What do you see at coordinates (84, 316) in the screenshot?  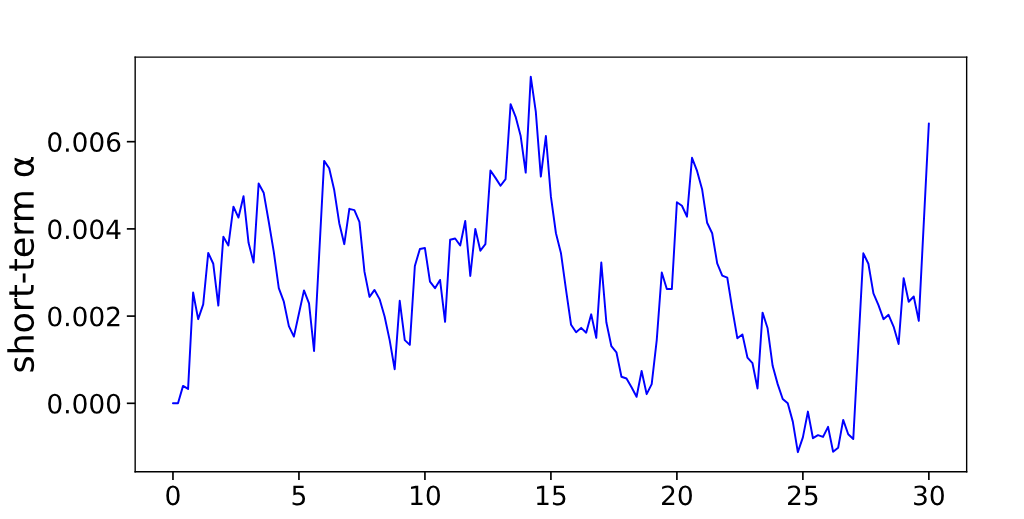 I see `y-tick-label: 0.002` at bounding box center [84, 316].